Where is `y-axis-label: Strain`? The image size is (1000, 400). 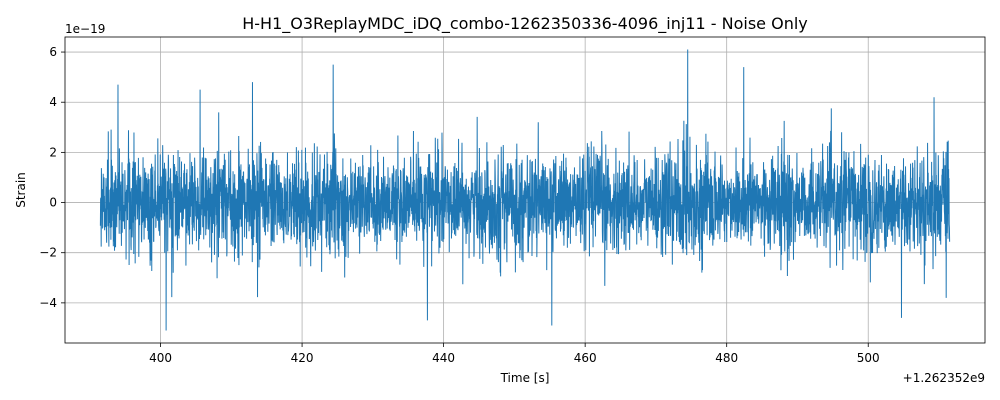
y-axis-label: Strain is located at coordinates (21, 190).